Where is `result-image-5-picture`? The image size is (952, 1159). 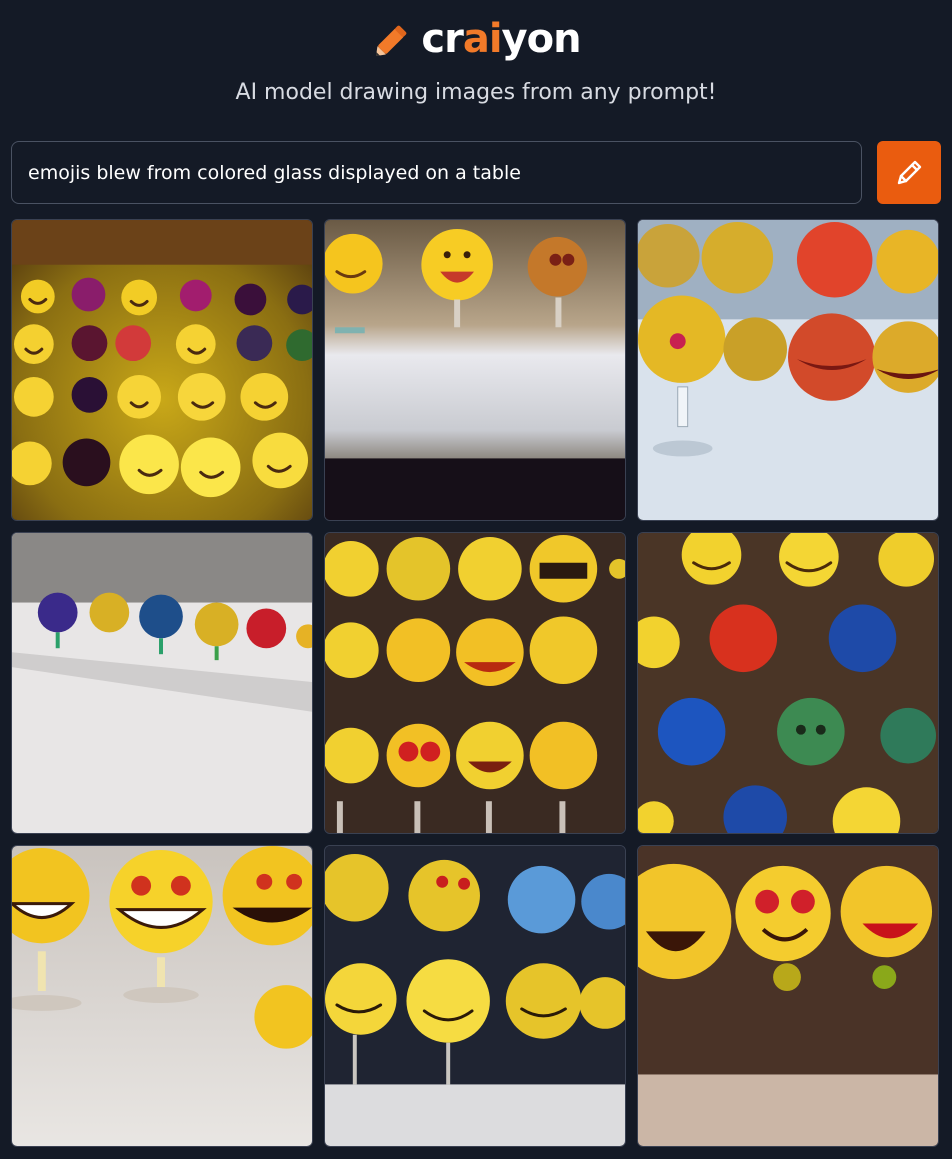 result-image-5-picture is located at coordinates (475, 683).